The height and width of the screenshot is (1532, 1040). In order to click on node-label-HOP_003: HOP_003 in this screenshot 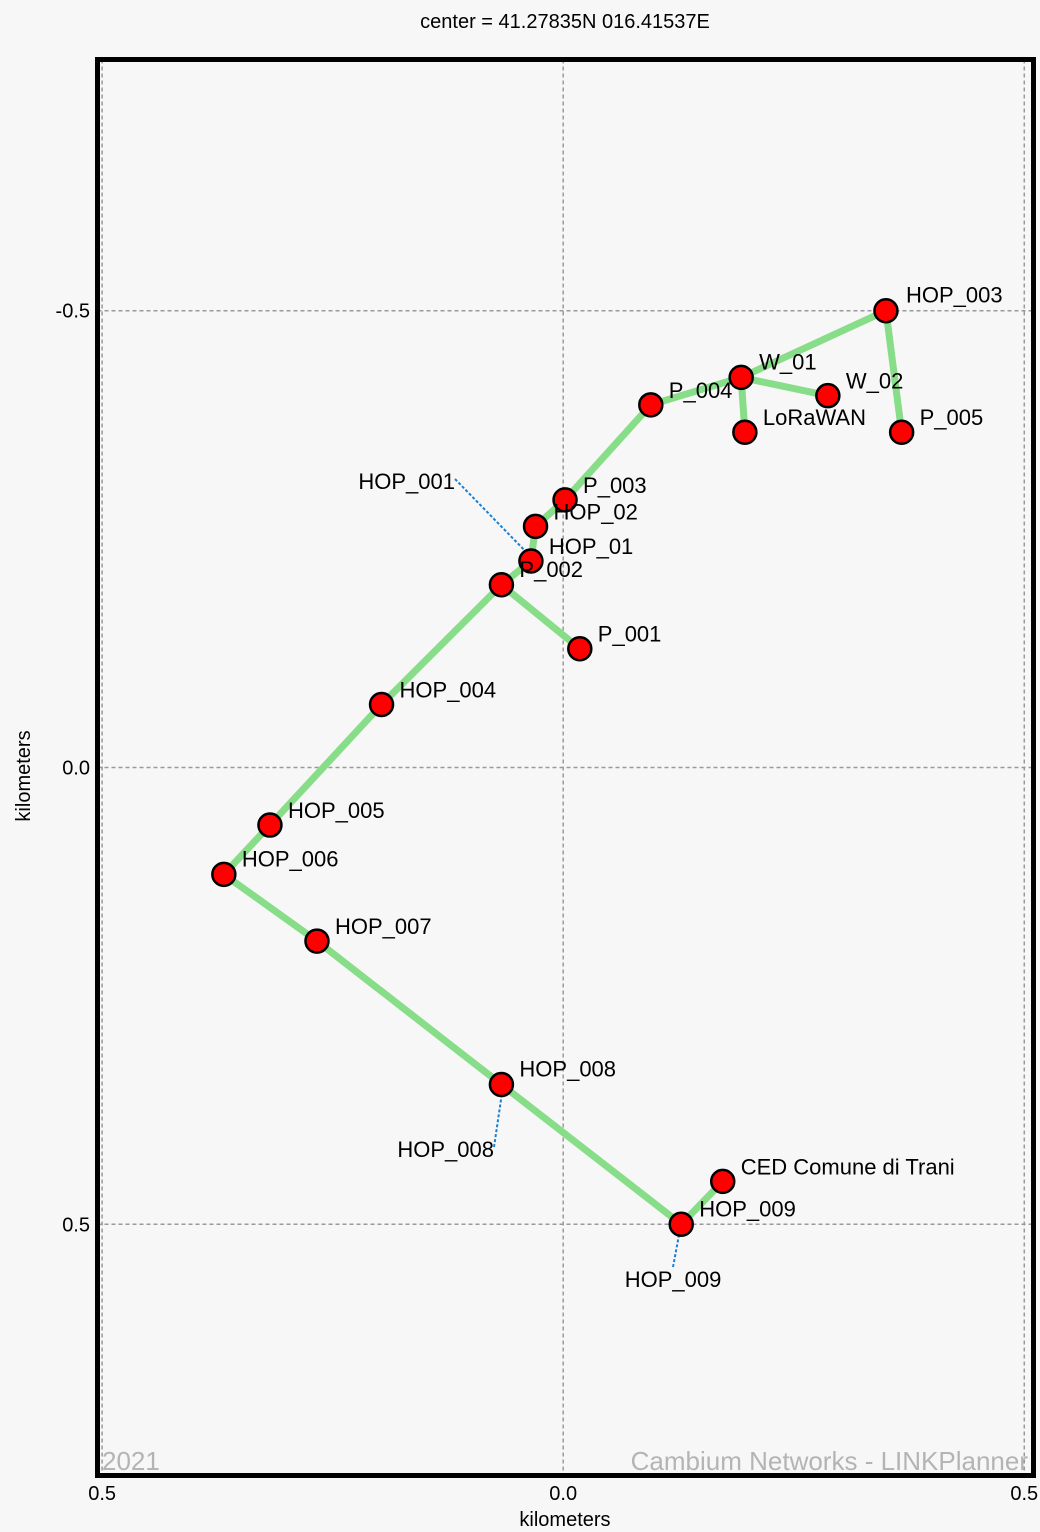, I will do `click(954, 295)`.